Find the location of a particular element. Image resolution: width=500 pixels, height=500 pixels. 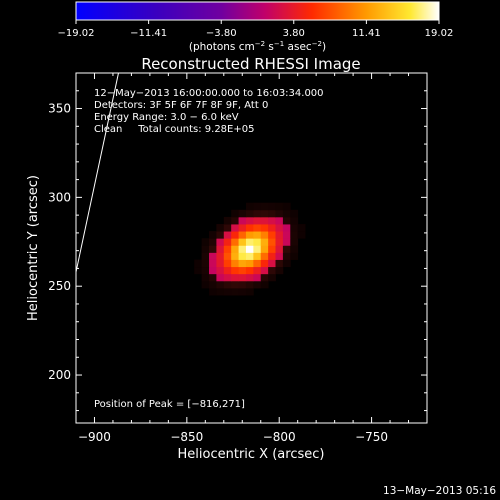

colorbar-unit-exp2: −1 is located at coordinates (279, 44).